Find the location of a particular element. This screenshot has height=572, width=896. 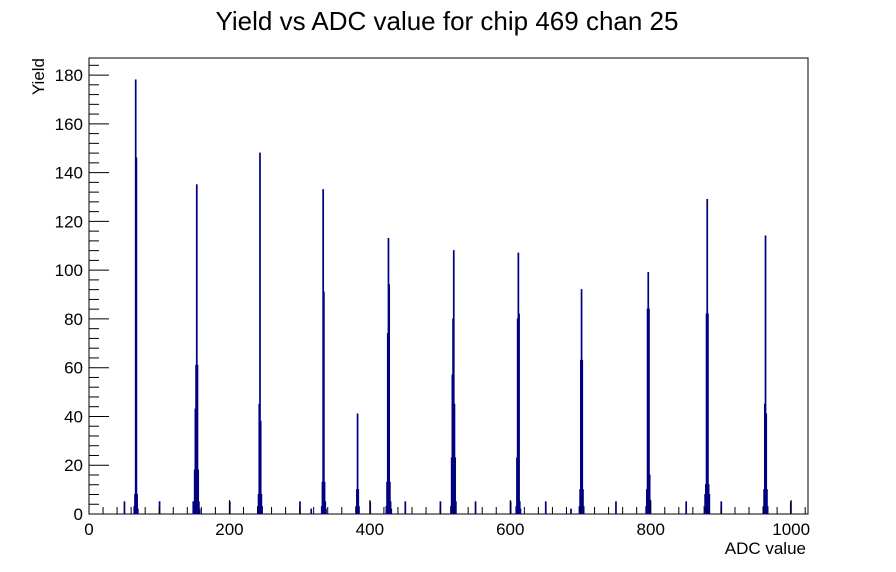

x-tick-label: 400 is located at coordinates (370, 529).